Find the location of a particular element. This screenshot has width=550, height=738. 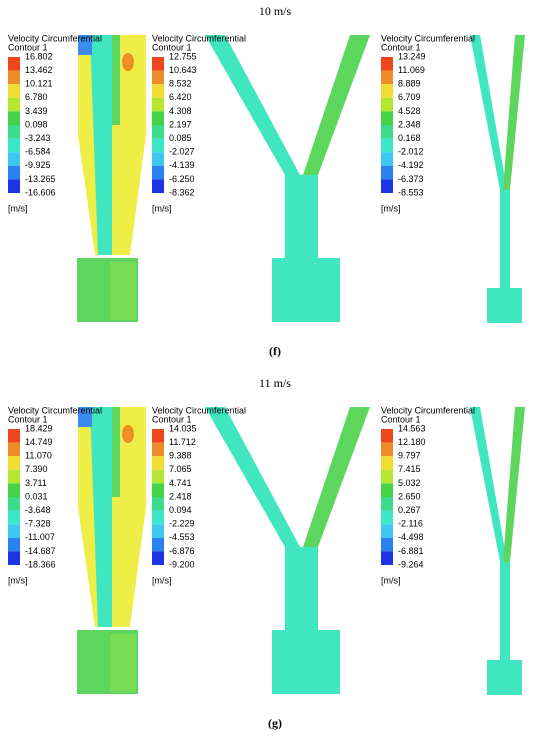

y-trunk is located at coordinates (301, 589).